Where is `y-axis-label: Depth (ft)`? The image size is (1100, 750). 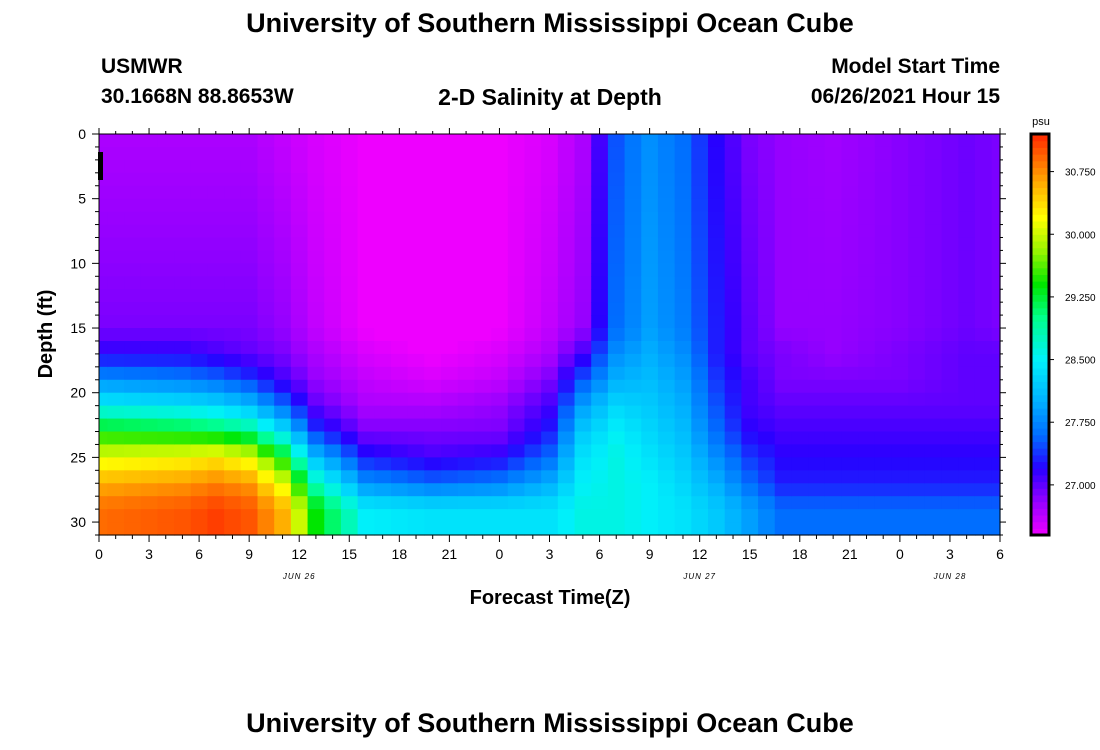
y-axis-label: Depth (ft) is located at coordinates (46, 334).